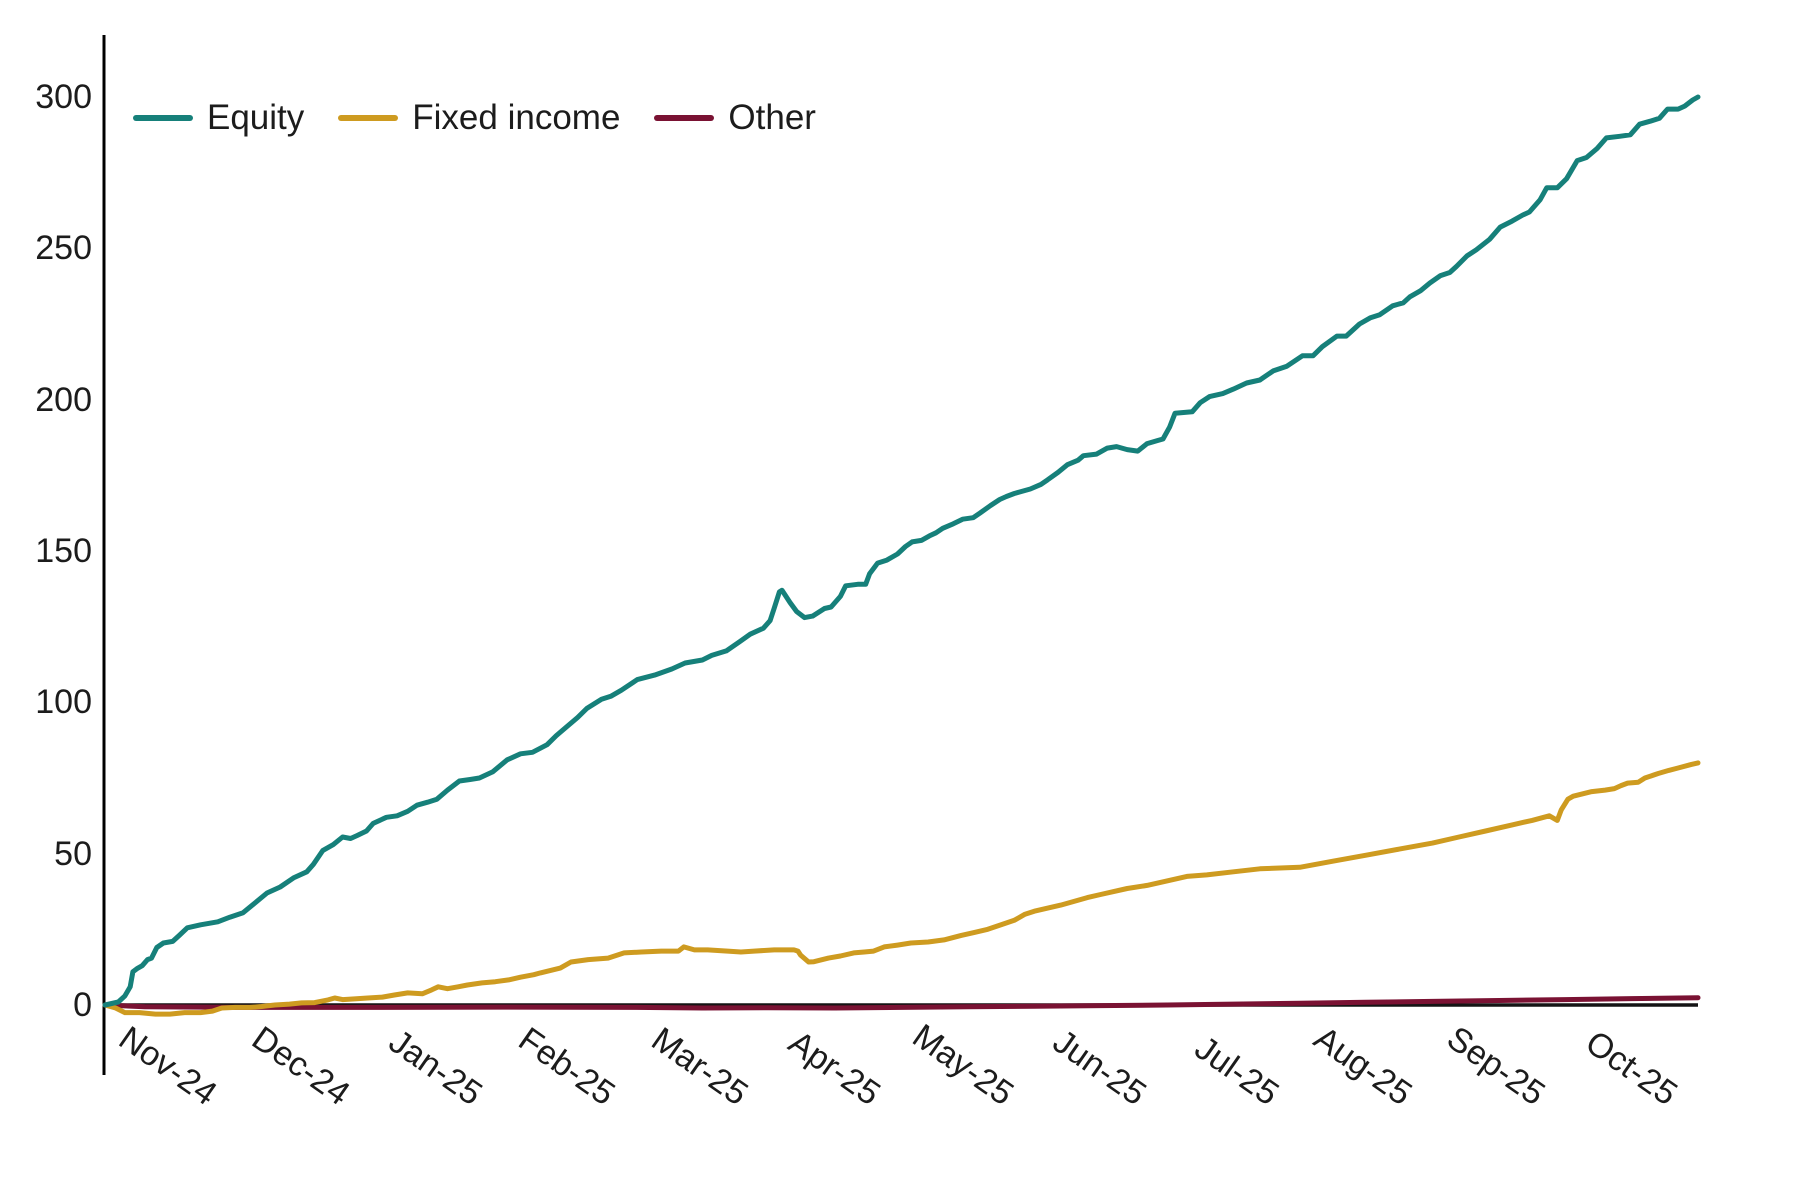 The height and width of the screenshot is (1200, 1800). Describe the element at coordinates (63, 97) in the screenshot. I see `y-tick-label-300: 300` at that location.